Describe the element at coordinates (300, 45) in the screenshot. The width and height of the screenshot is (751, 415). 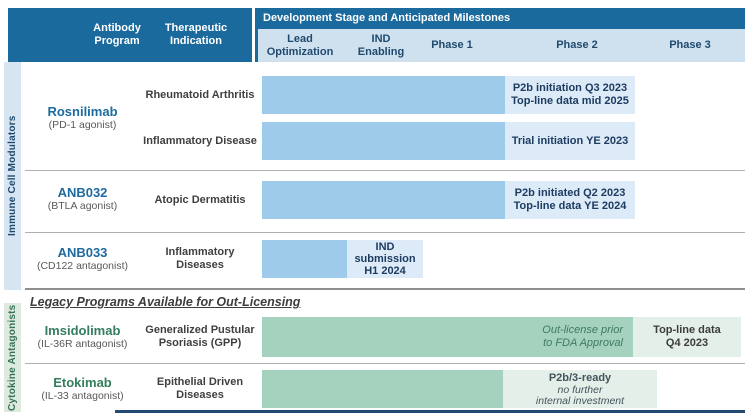
I see `stage-header-lead-optimization: Lead Optimization` at that location.